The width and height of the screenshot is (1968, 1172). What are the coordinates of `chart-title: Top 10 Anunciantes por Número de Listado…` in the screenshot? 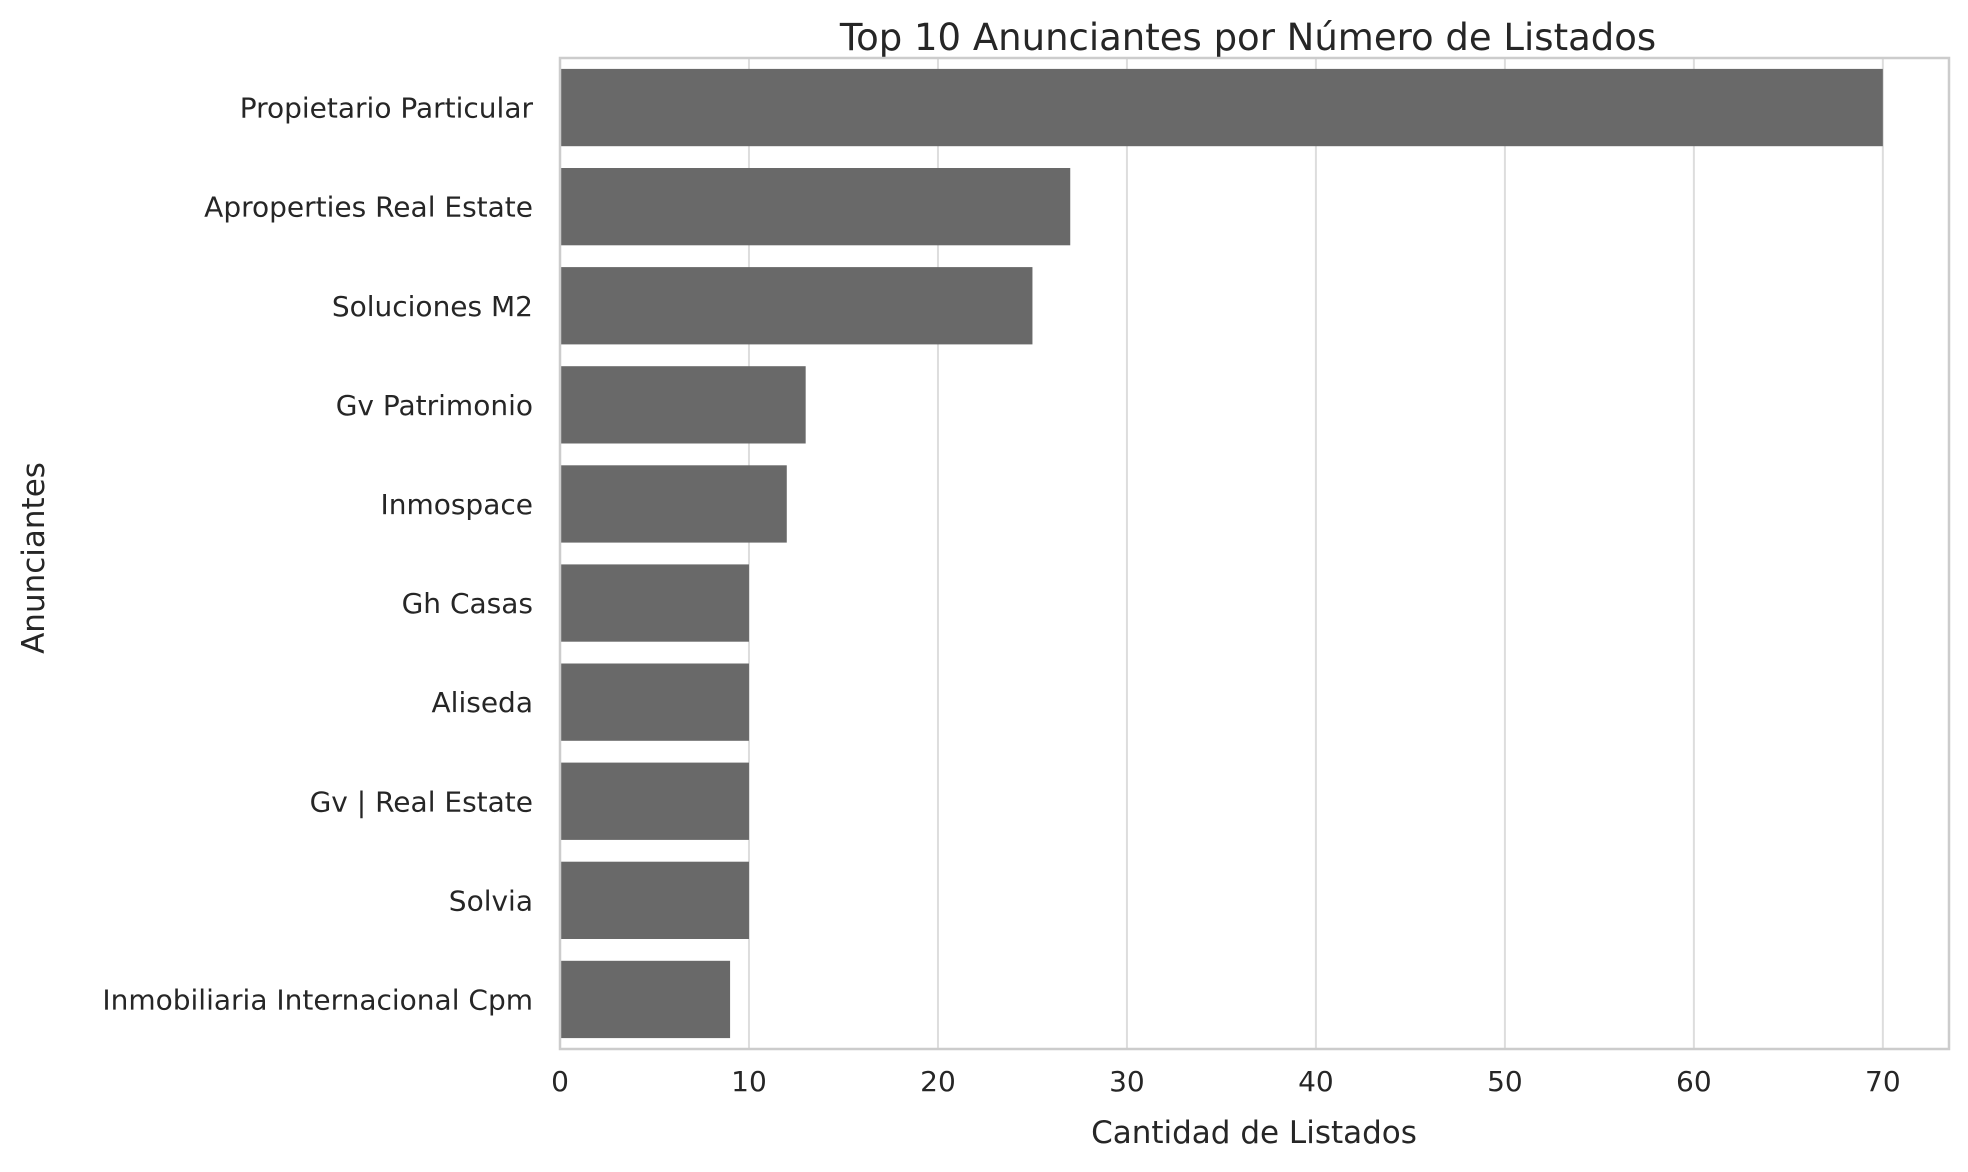 It's located at (1247, 37).